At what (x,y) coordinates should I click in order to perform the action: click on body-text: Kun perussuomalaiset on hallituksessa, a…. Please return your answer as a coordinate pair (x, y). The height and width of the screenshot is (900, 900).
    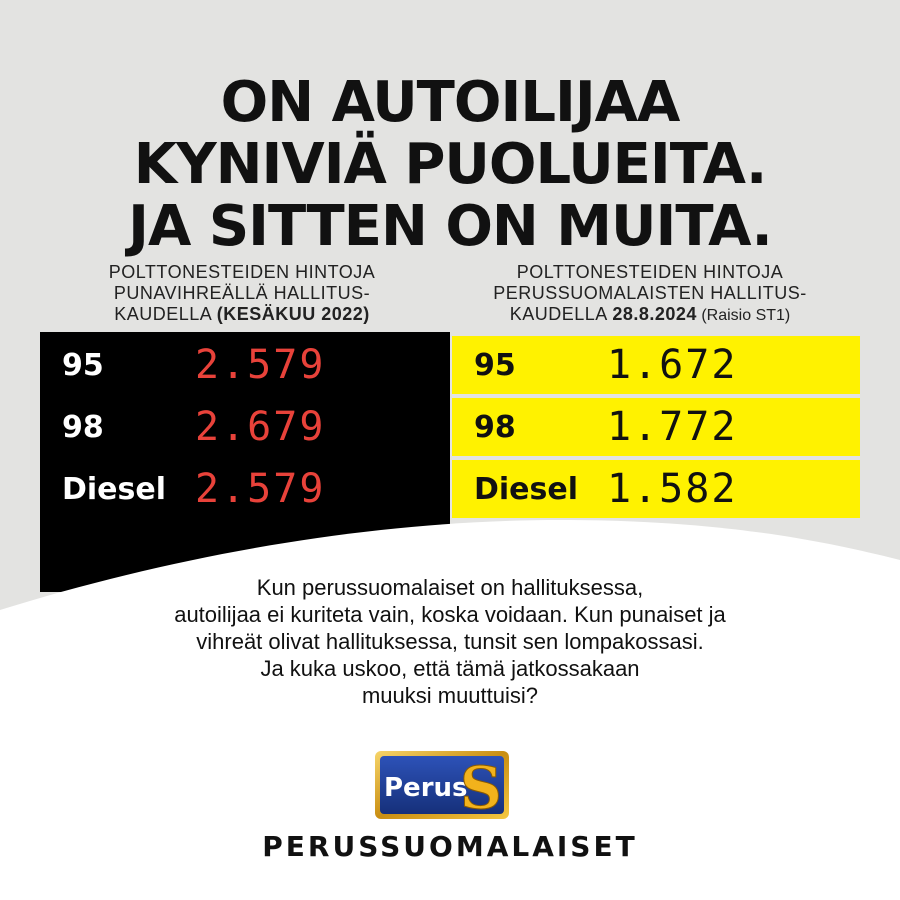
    Looking at the image, I should click on (450, 641).